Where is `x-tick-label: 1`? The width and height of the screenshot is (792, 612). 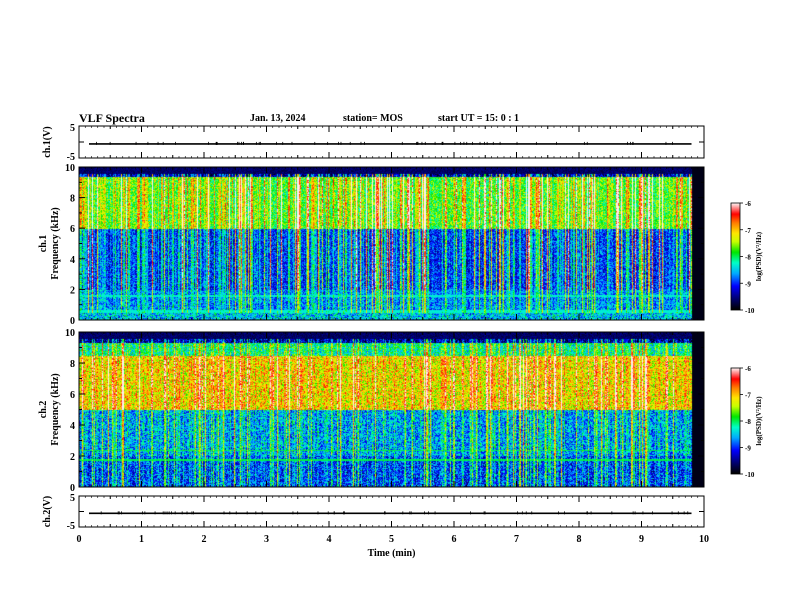 x-tick-label: 1 is located at coordinates (141, 539).